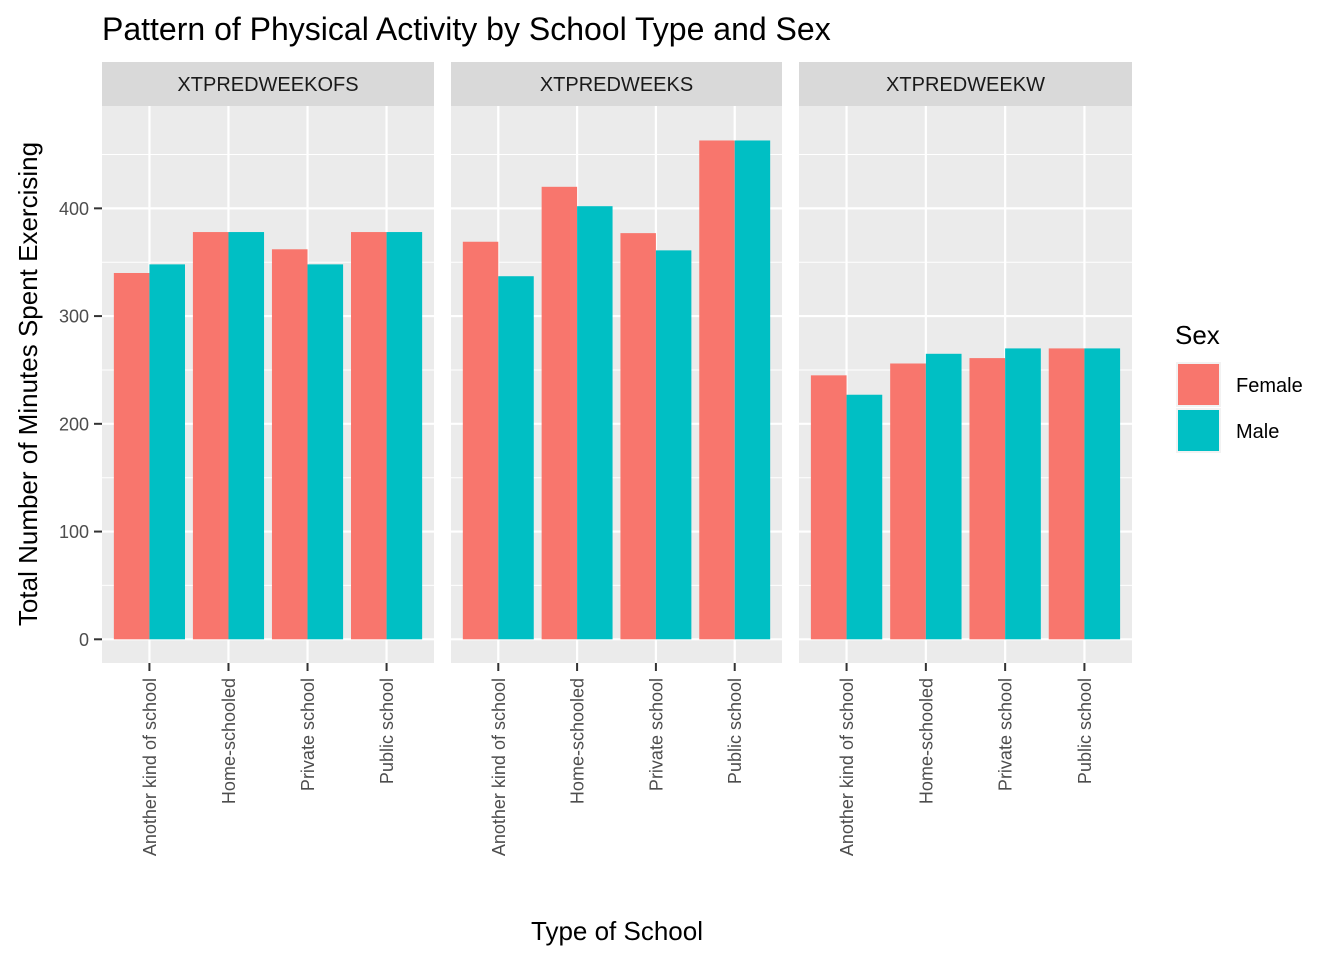 The height and width of the screenshot is (960, 1344). What do you see at coordinates (74, 424) in the screenshot?
I see `y-tick-label: 200` at bounding box center [74, 424].